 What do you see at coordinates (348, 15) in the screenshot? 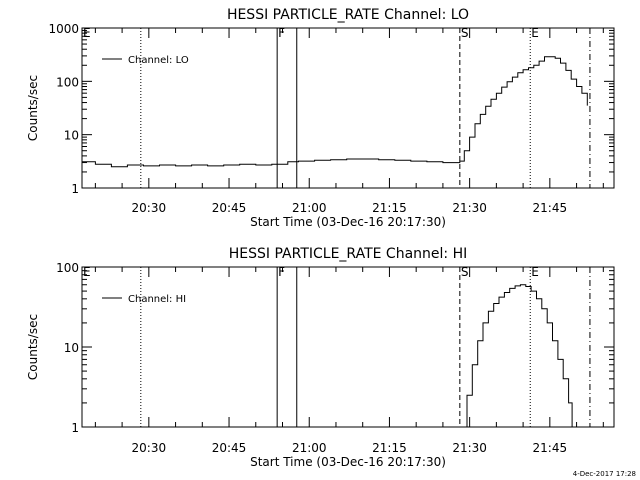
I see `chart-title: HESSI PARTICLE_RATE Channel: LO` at bounding box center [348, 15].